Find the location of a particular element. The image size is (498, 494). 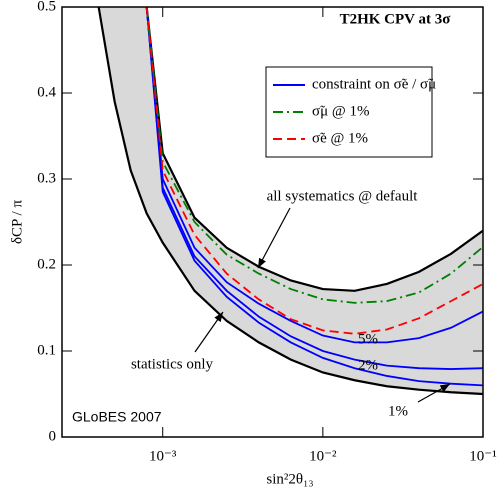

y-tick-label: 0.4 is located at coordinates (46, 92).